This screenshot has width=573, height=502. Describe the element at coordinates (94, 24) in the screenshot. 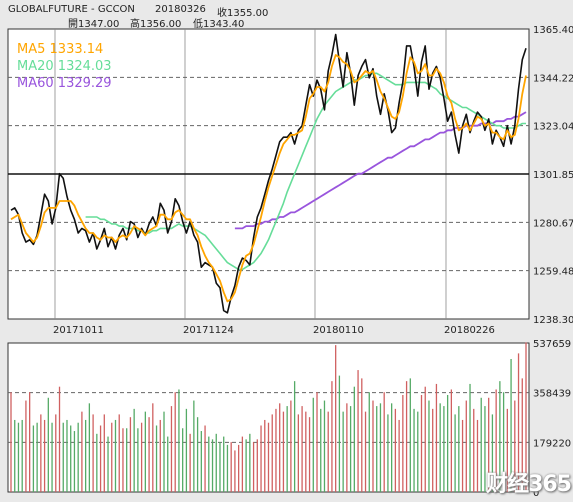

I see `header-open: 開1347.00` at that location.